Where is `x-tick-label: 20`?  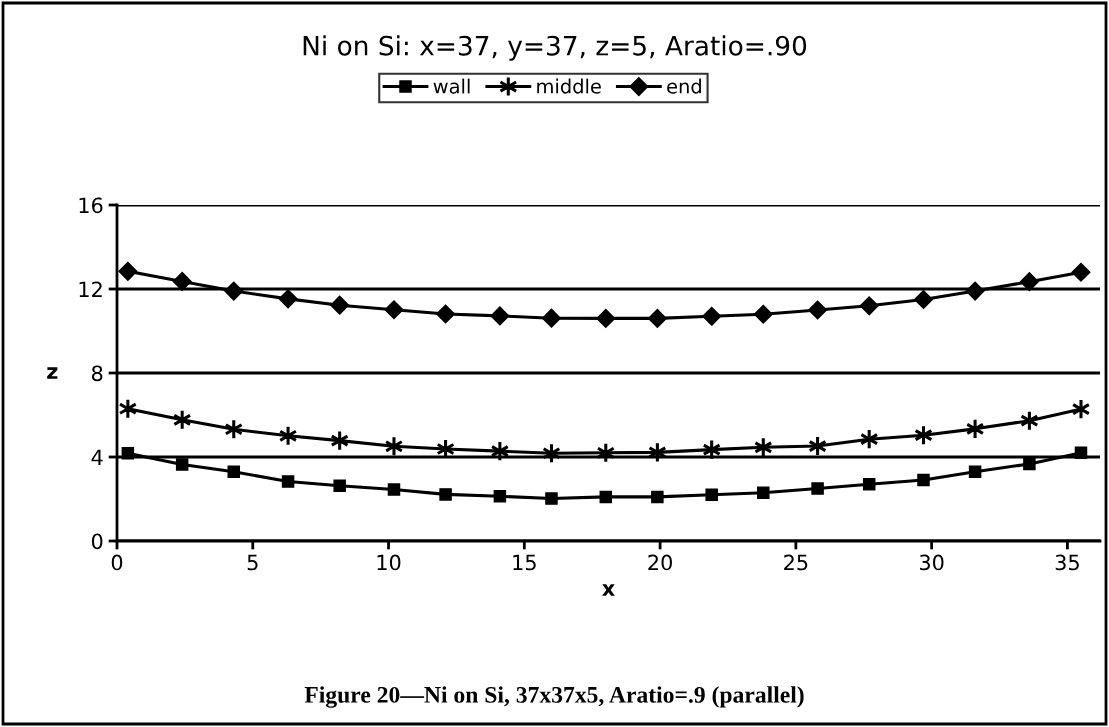
x-tick-label: 20 is located at coordinates (660, 562).